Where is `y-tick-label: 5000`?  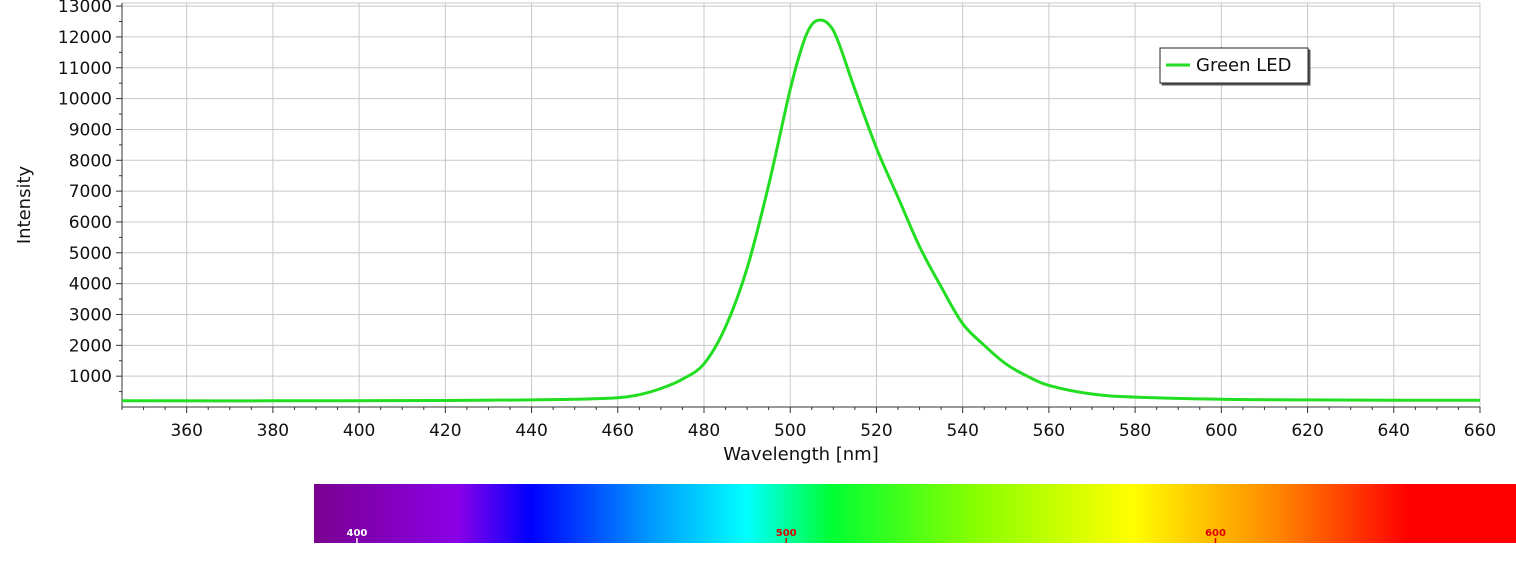
y-tick-label: 5000 is located at coordinates (90, 254).